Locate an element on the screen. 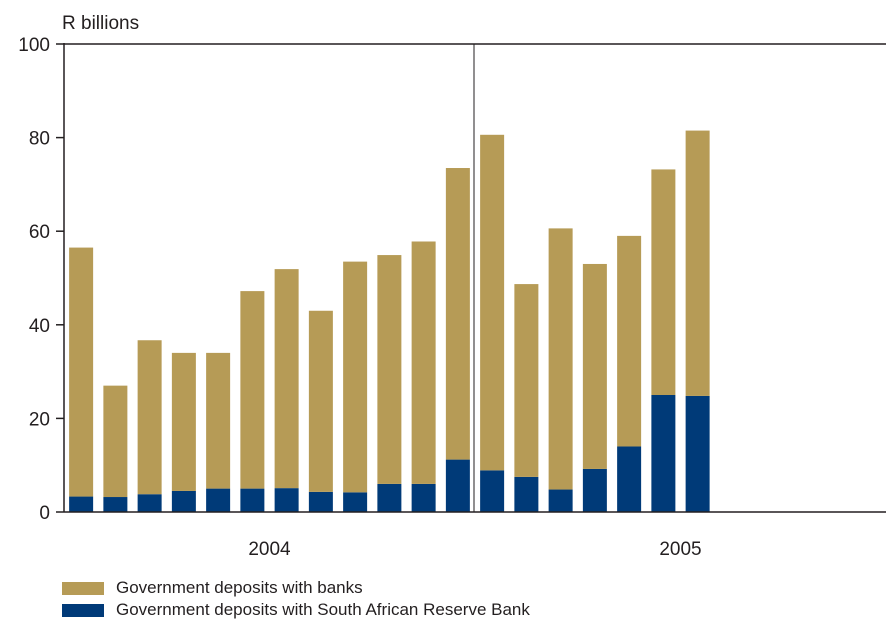 Image resolution: width=890 pixels, height=628 pixels. y-tick-label-80: 80 is located at coordinates (39, 139).